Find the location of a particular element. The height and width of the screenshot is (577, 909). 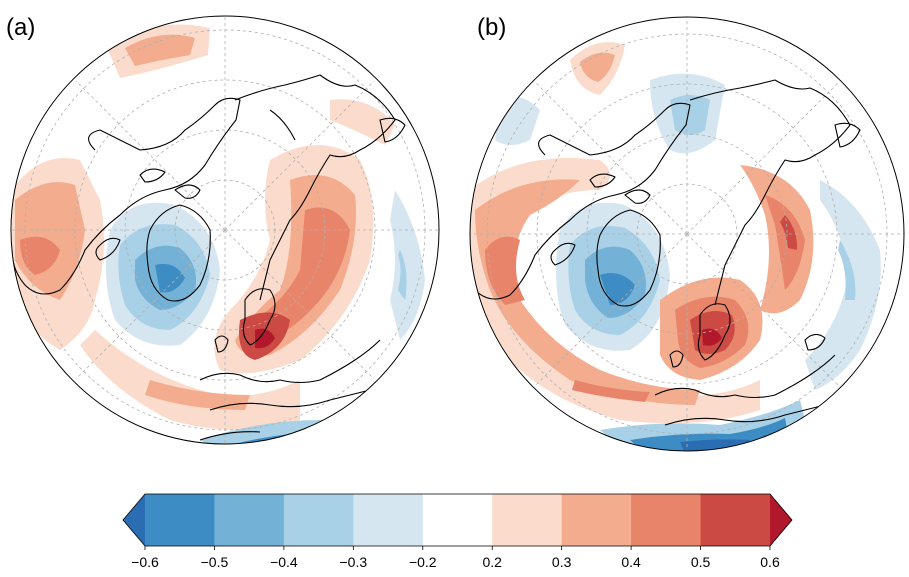

colorbar-extend-low is located at coordinates (134, 520).